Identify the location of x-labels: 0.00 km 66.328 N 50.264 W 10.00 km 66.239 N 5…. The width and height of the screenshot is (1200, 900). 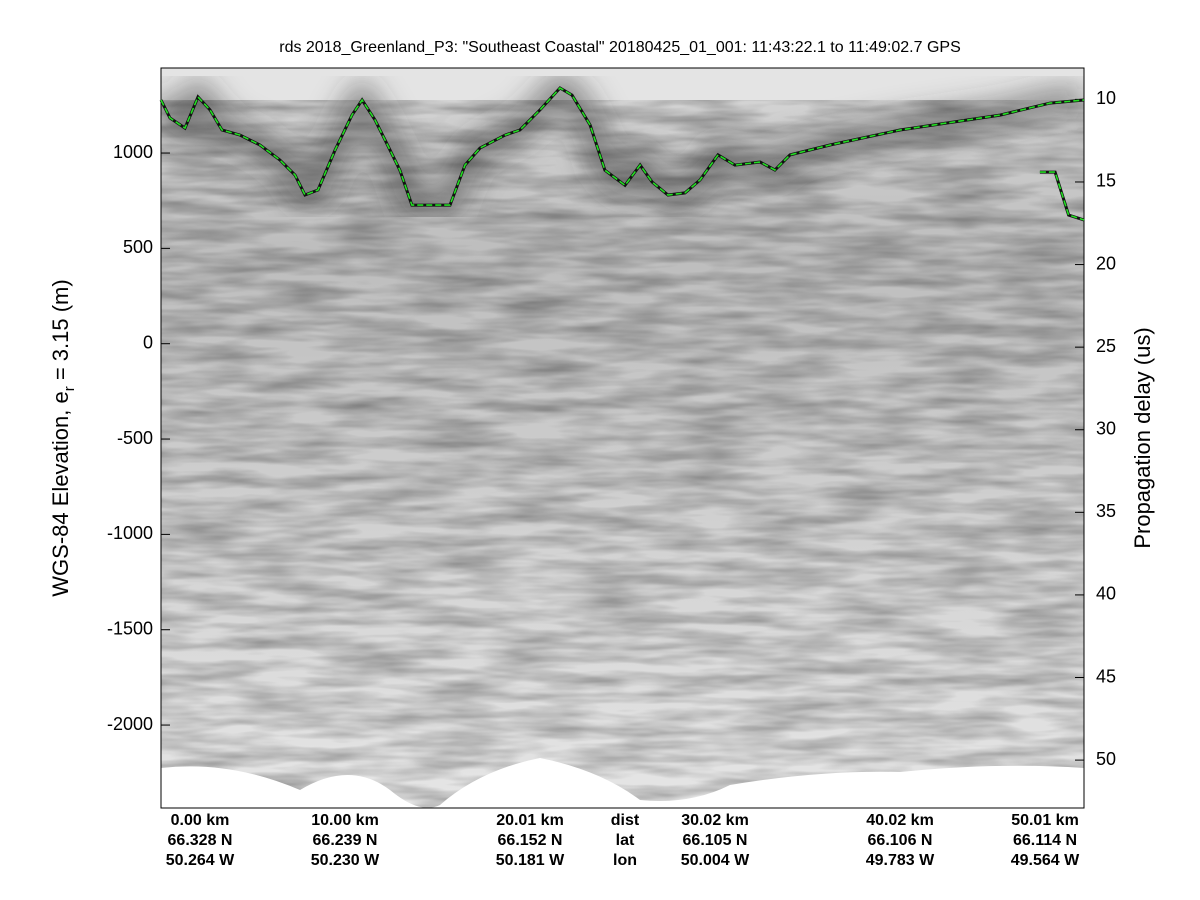
(623, 840).